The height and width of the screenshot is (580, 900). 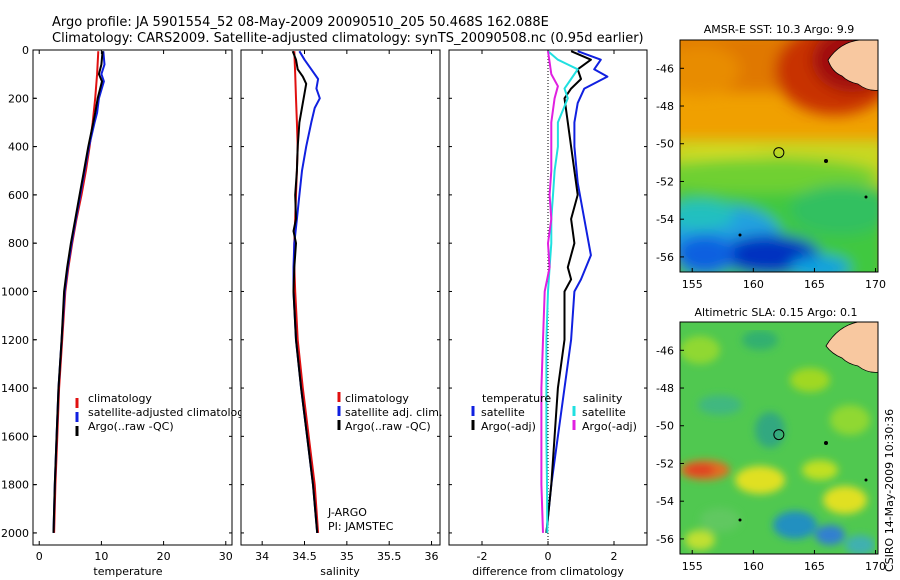 I want to click on sla-field, so click(x=779, y=438).